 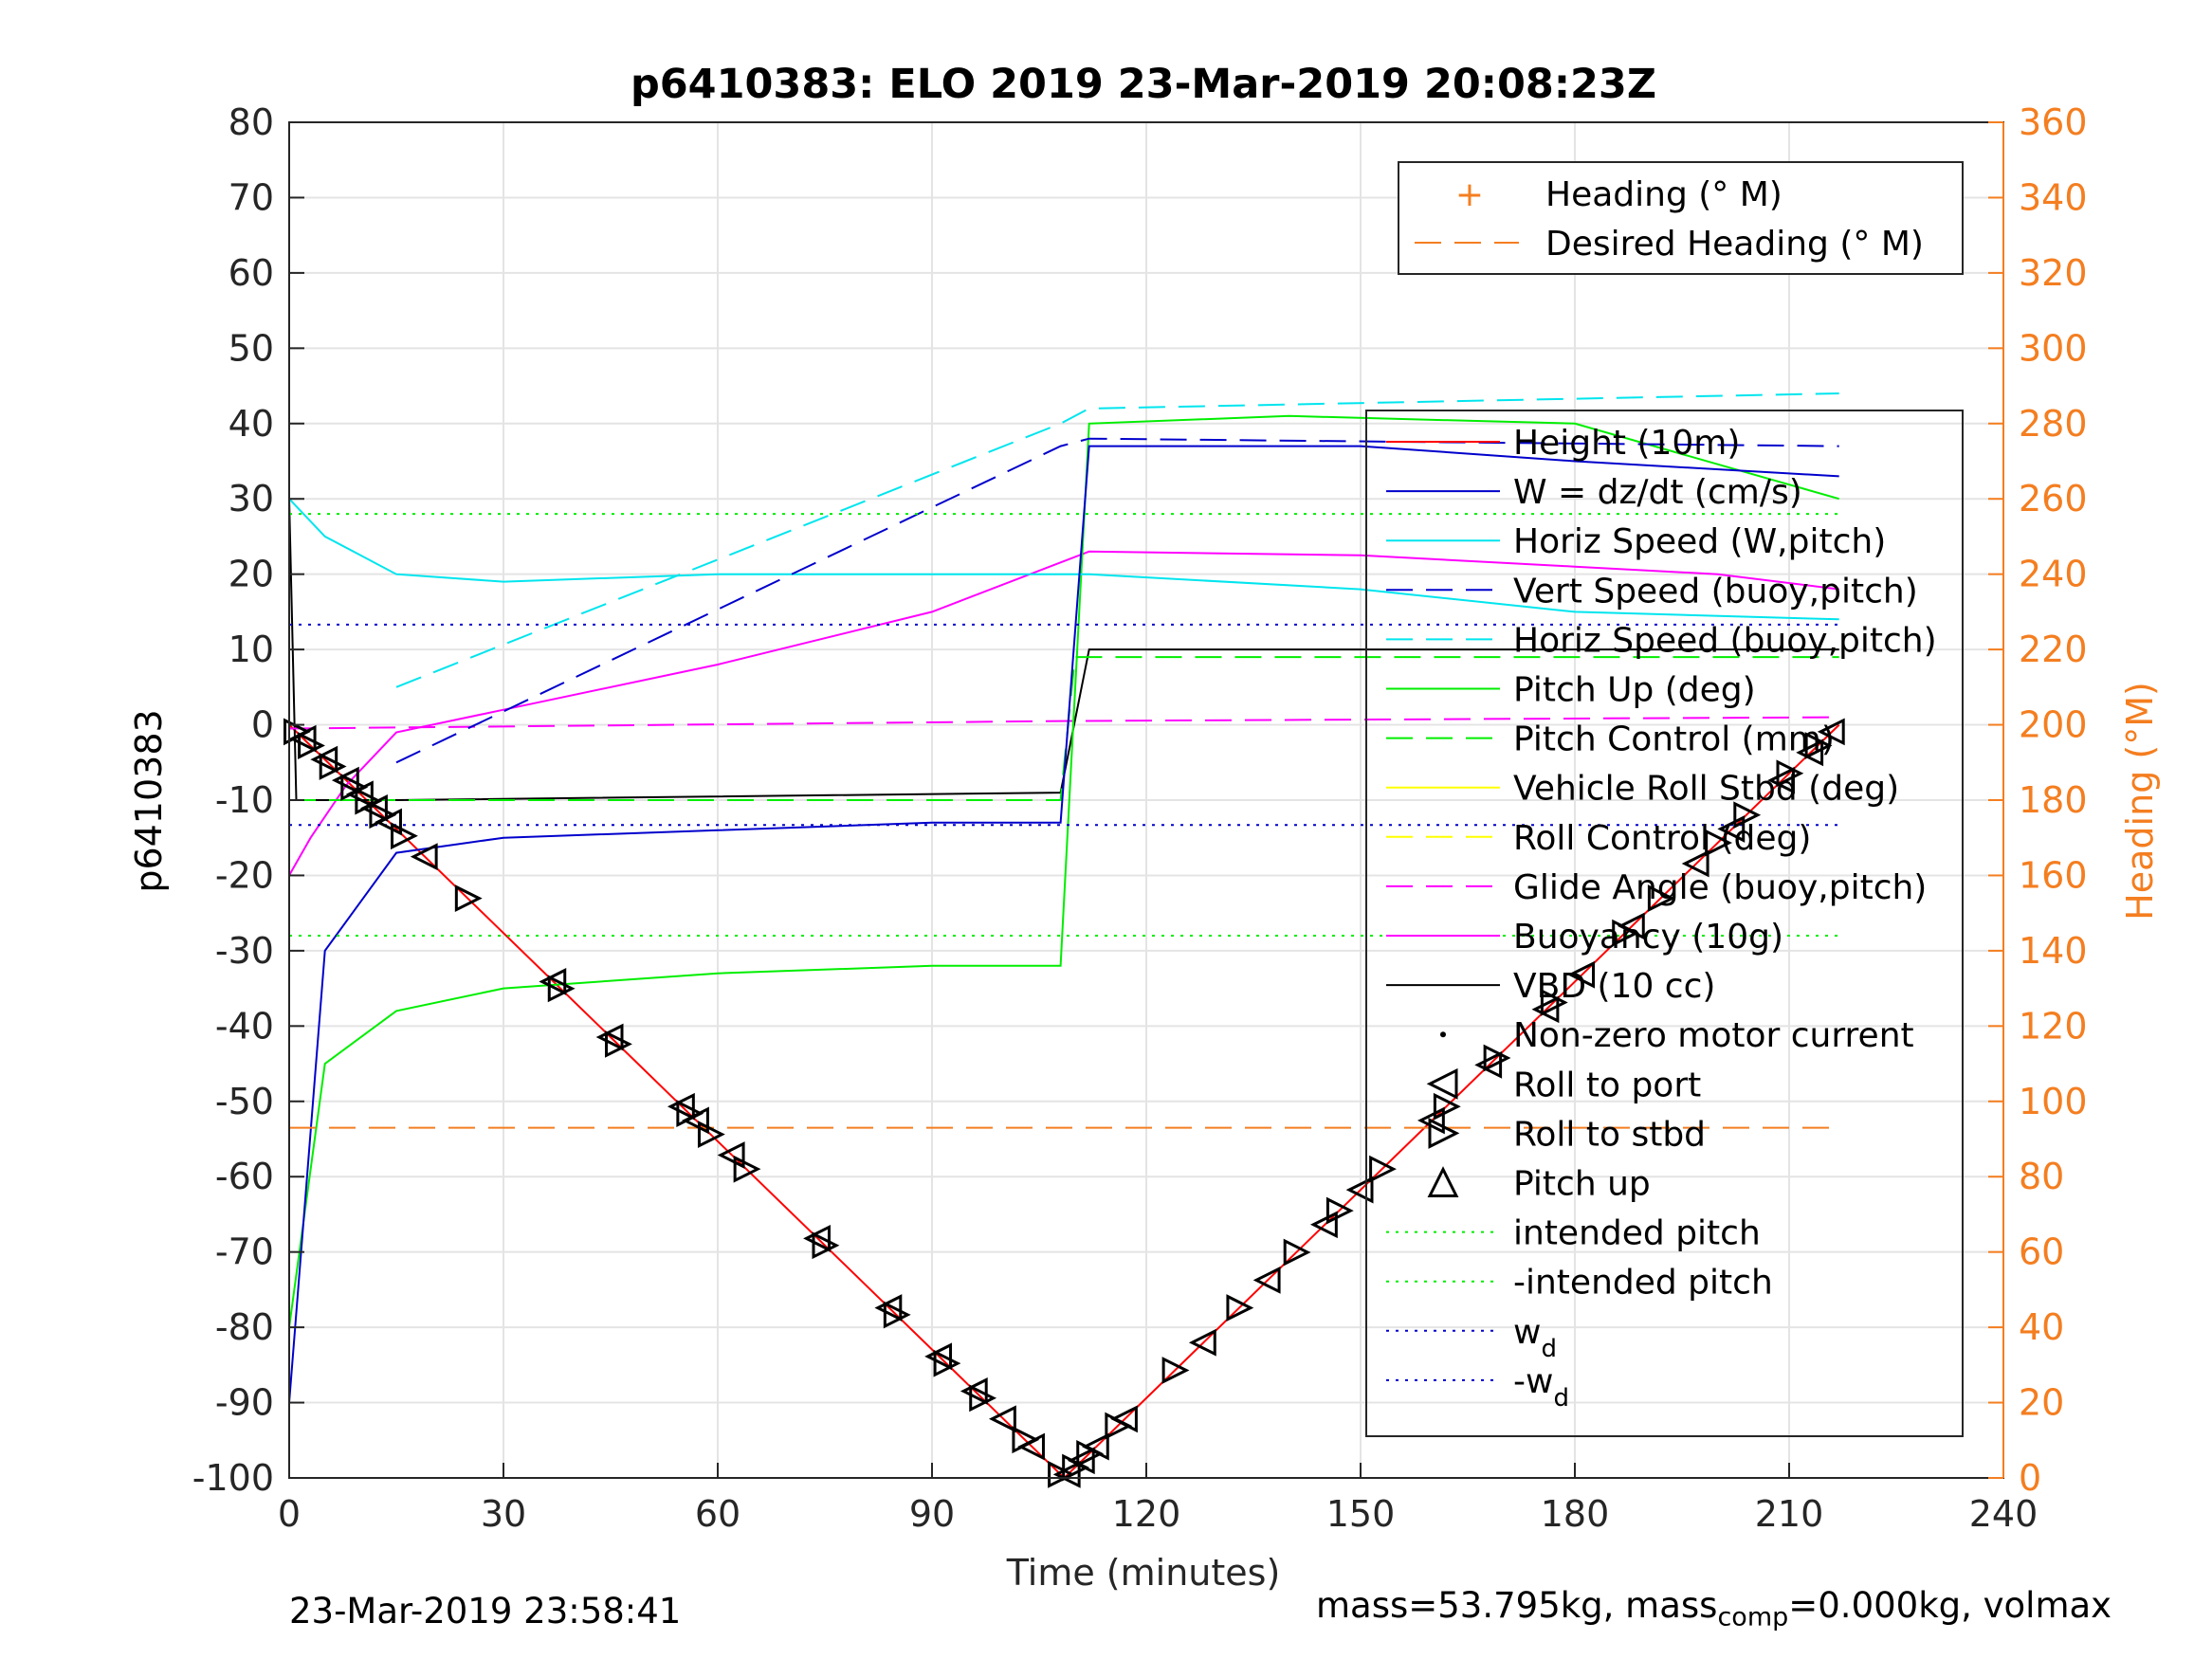 I want to click on legend-heading-box, so click(x=1681, y=218).